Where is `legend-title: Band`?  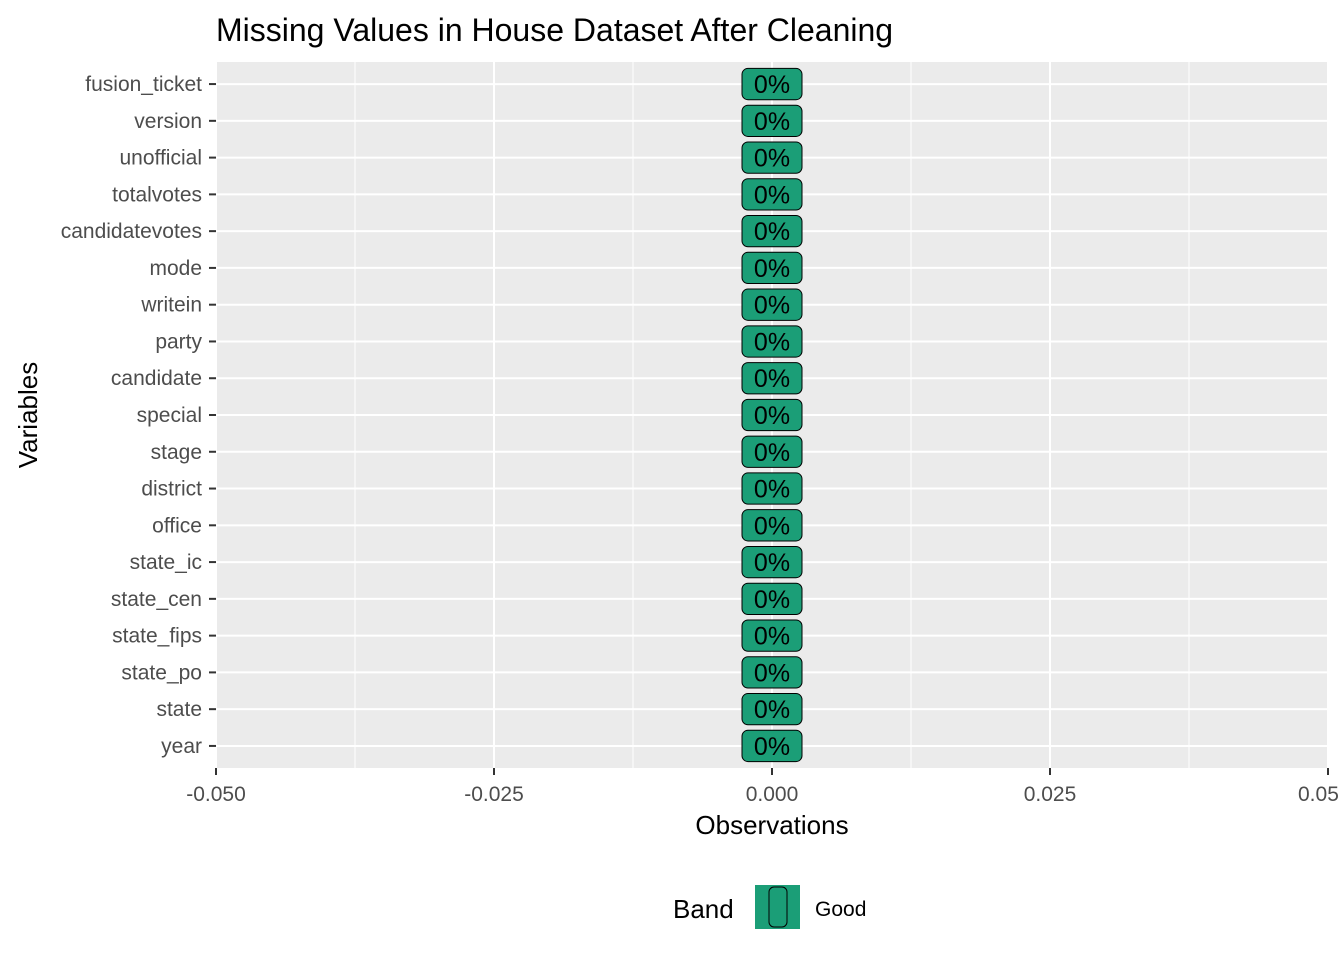 legend-title: Band is located at coordinates (703, 909).